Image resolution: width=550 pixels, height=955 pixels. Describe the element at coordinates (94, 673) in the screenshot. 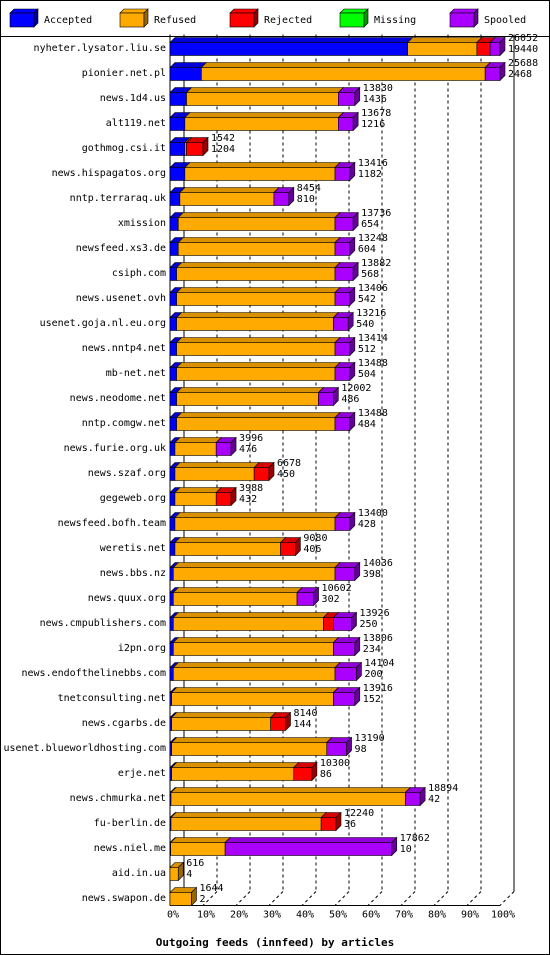

I see `row-label: news.endofthelinebbs.com` at that location.